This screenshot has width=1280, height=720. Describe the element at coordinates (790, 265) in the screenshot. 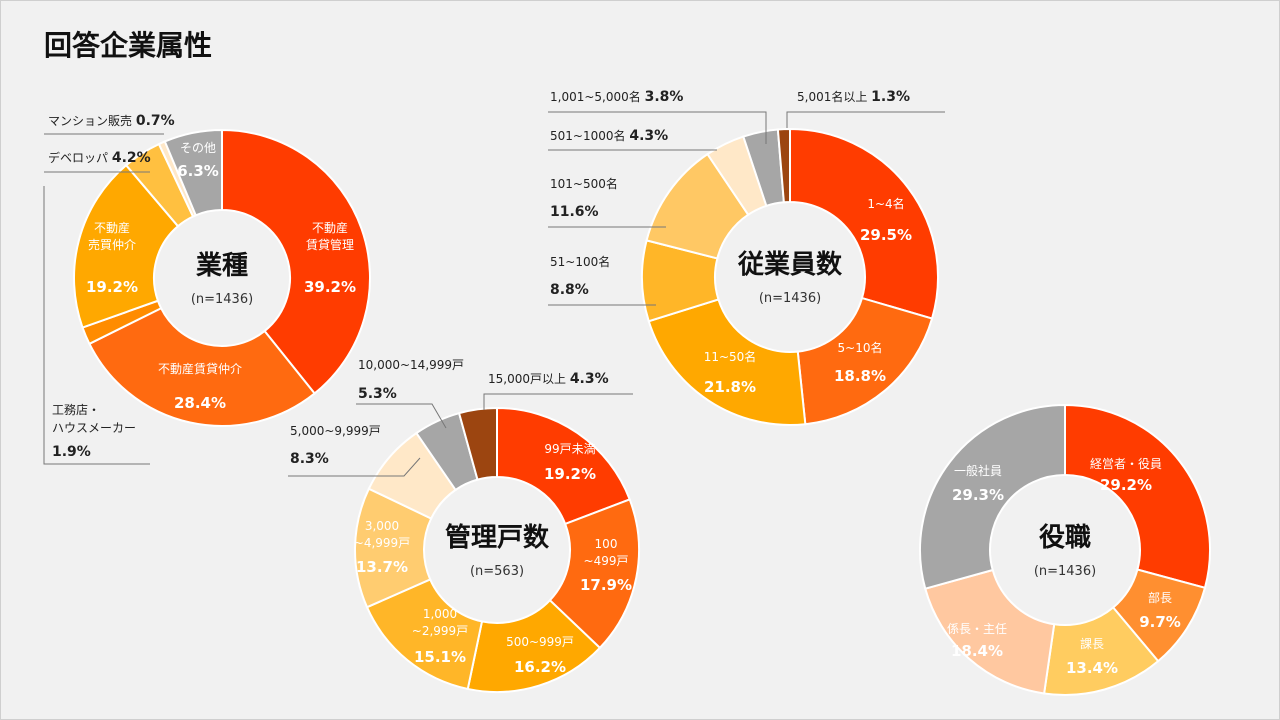

I see `donut-center-title: 従業員数` at that location.